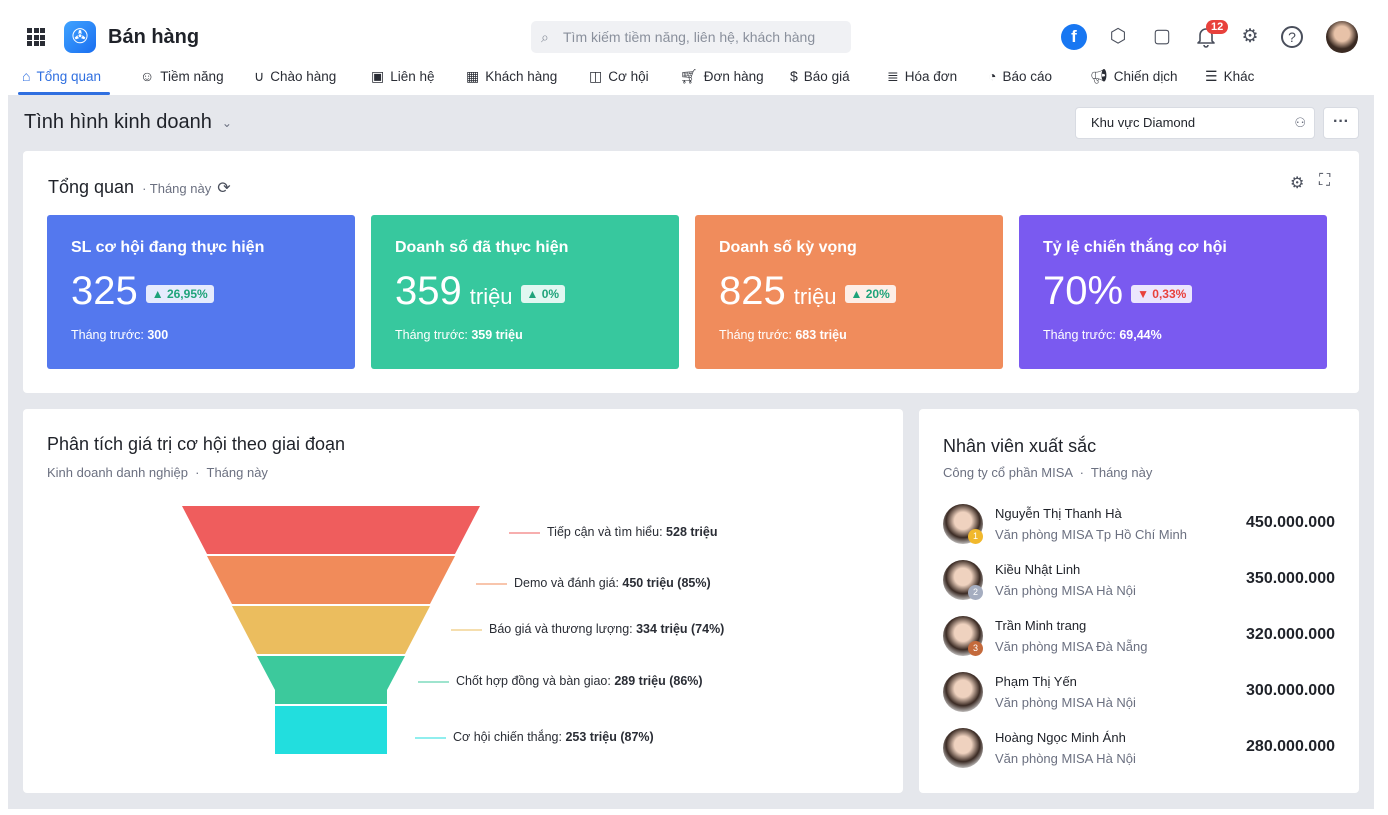 The image size is (1388, 815). I want to click on search-placeholder: Tìm kiếm tiềm năng, liên hệ, khách hàng, so click(689, 37).